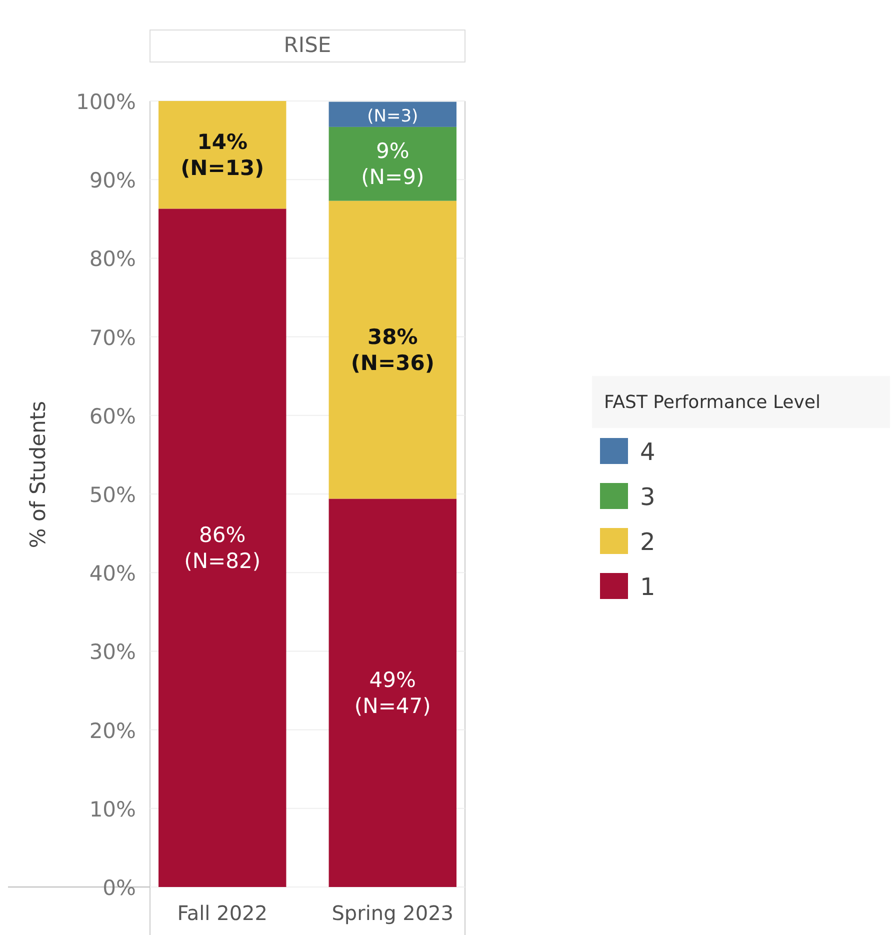  What do you see at coordinates (119, 888) in the screenshot?
I see `y-tick-label: 0%` at bounding box center [119, 888].